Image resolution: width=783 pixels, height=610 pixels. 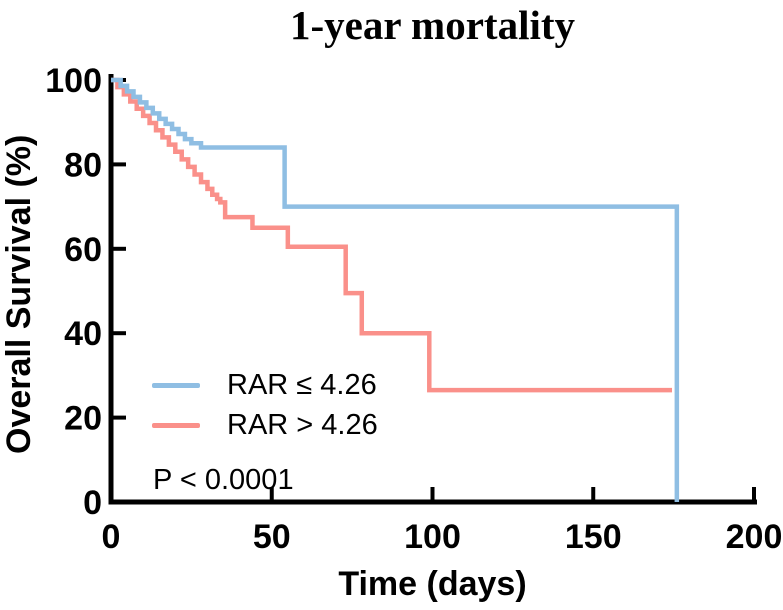 I want to click on svg-text: 150, so click(x=593, y=537).